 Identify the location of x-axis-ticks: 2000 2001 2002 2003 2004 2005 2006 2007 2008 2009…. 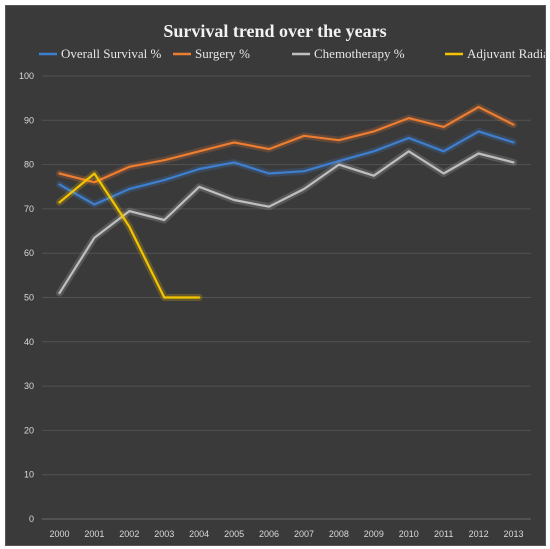
(286, 534).